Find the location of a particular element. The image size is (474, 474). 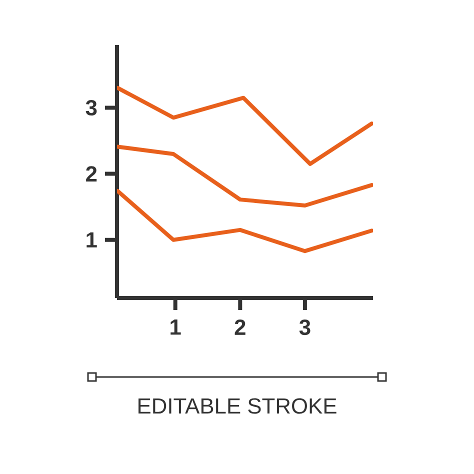

y-tick-label: 3 is located at coordinates (91, 108).